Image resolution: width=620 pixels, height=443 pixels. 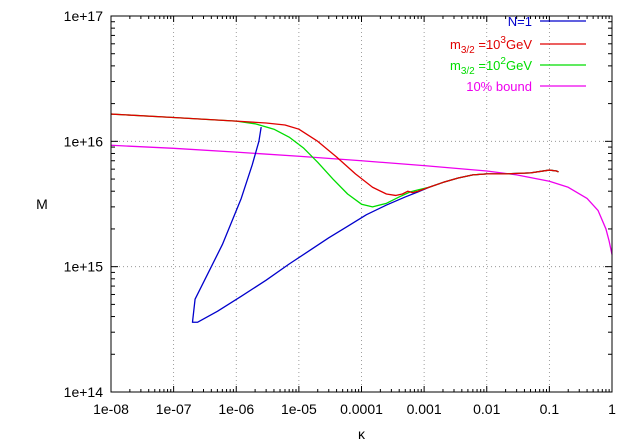 What do you see at coordinates (486, 409) in the screenshot?
I see `x-tick-label: 0.01` at bounding box center [486, 409].